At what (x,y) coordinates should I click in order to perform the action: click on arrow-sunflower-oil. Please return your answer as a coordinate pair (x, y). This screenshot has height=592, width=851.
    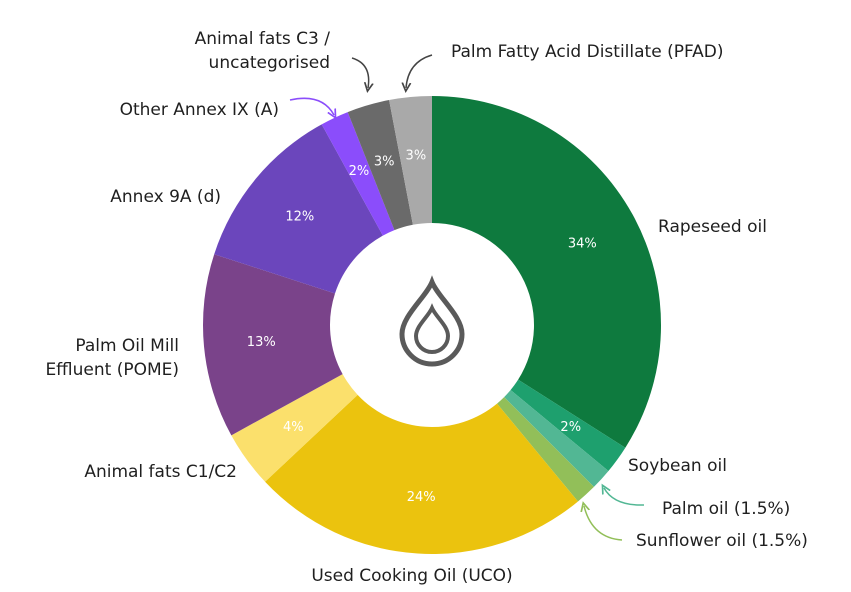
    Looking at the image, I should click on (603, 523).